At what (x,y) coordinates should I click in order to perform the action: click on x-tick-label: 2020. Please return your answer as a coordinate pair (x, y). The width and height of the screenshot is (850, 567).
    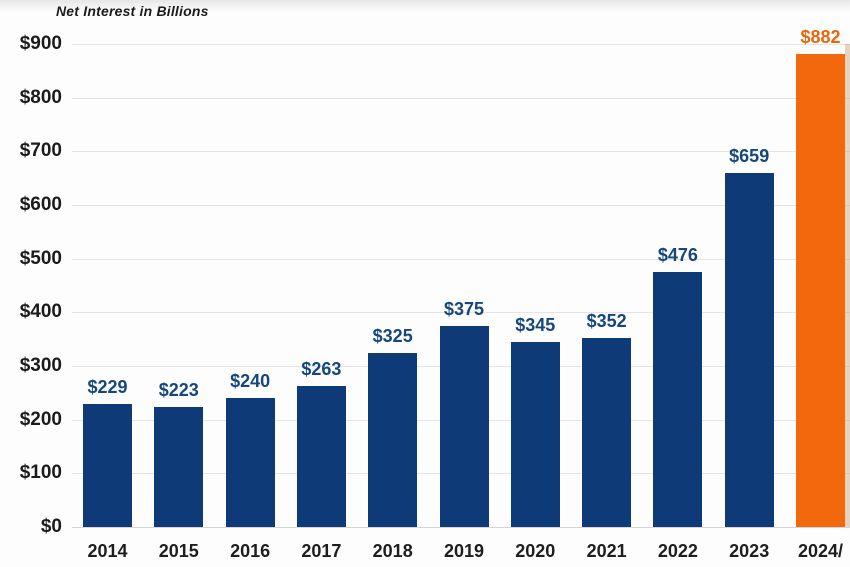
    Looking at the image, I should click on (535, 551).